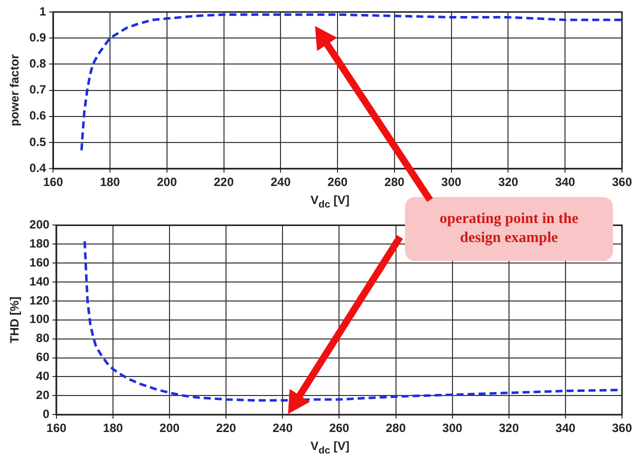 The height and width of the screenshot is (461, 635). I want to click on y-tick-label: 100, so click(39, 319).